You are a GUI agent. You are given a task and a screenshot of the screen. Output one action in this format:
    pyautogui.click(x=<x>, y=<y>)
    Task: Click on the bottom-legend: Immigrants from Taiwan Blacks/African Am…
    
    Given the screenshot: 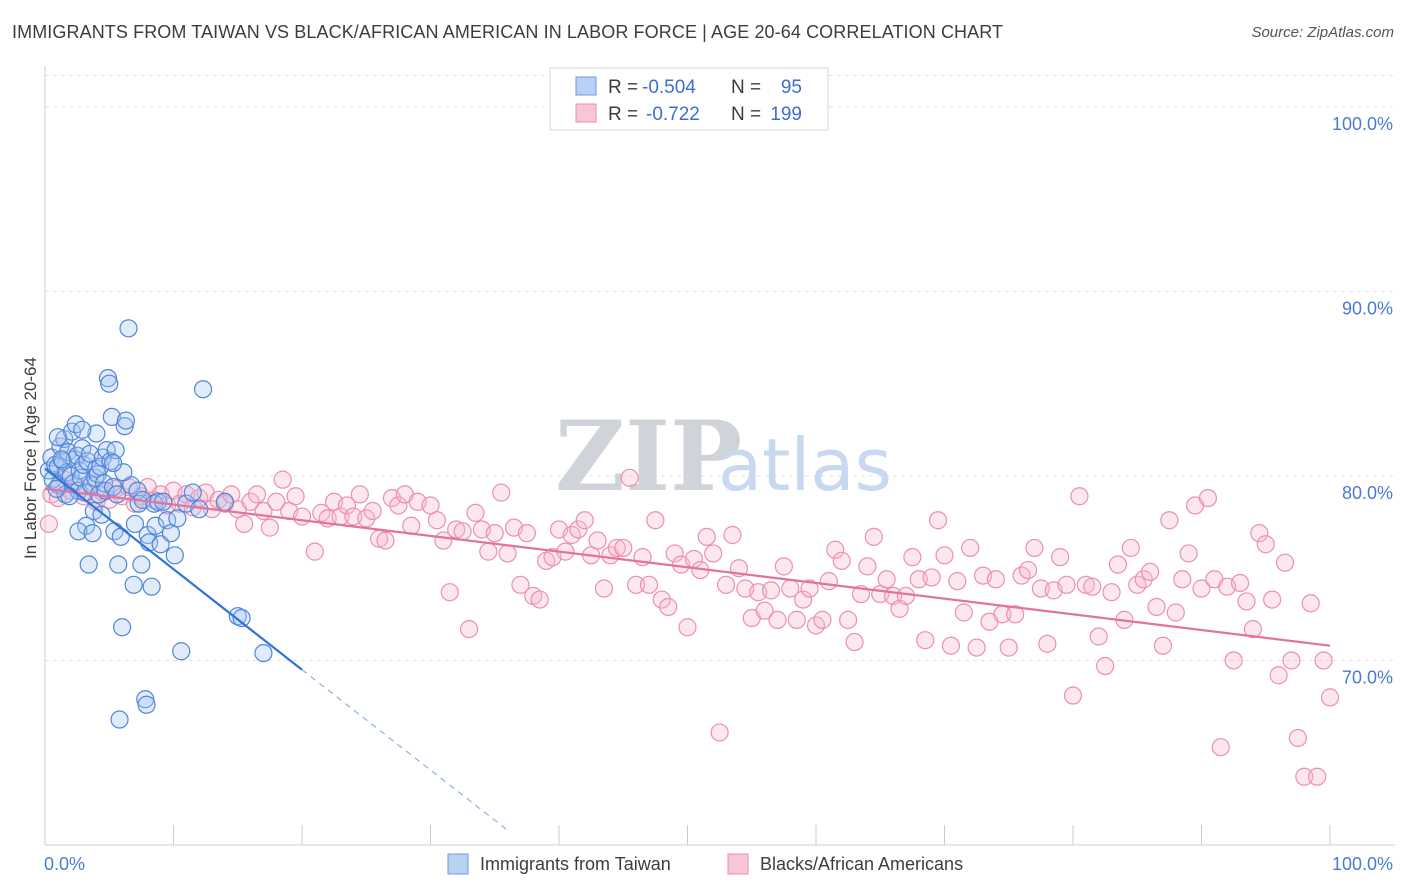 What is the action you would take?
    pyautogui.click(x=705, y=864)
    